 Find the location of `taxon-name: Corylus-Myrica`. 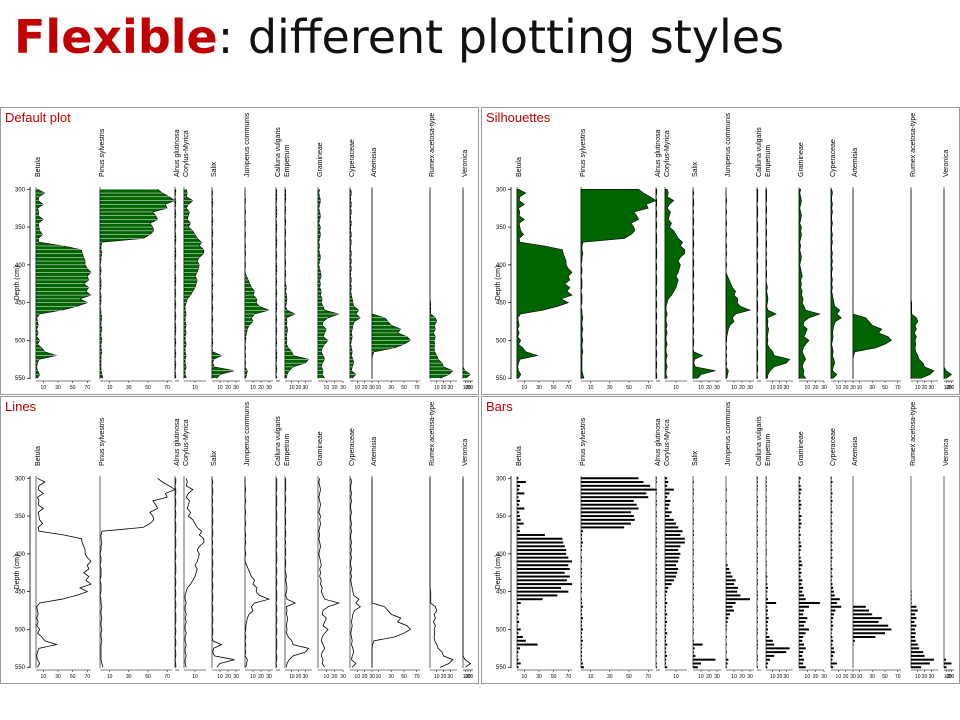

taxon-name: Corylus-Myrica is located at coordinates (667, 442).